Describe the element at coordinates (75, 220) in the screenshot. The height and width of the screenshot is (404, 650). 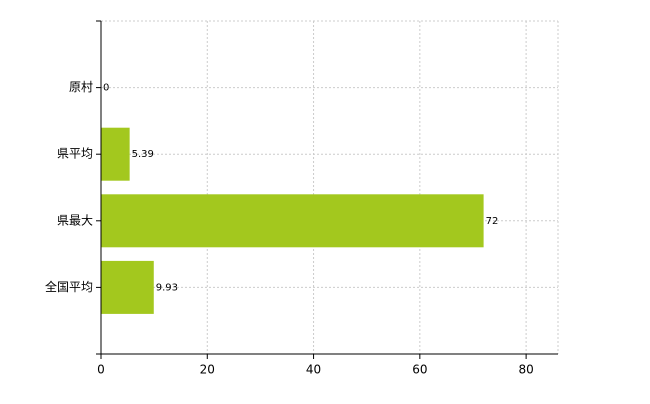
I see `y-tick-label: 県最大` at that location.